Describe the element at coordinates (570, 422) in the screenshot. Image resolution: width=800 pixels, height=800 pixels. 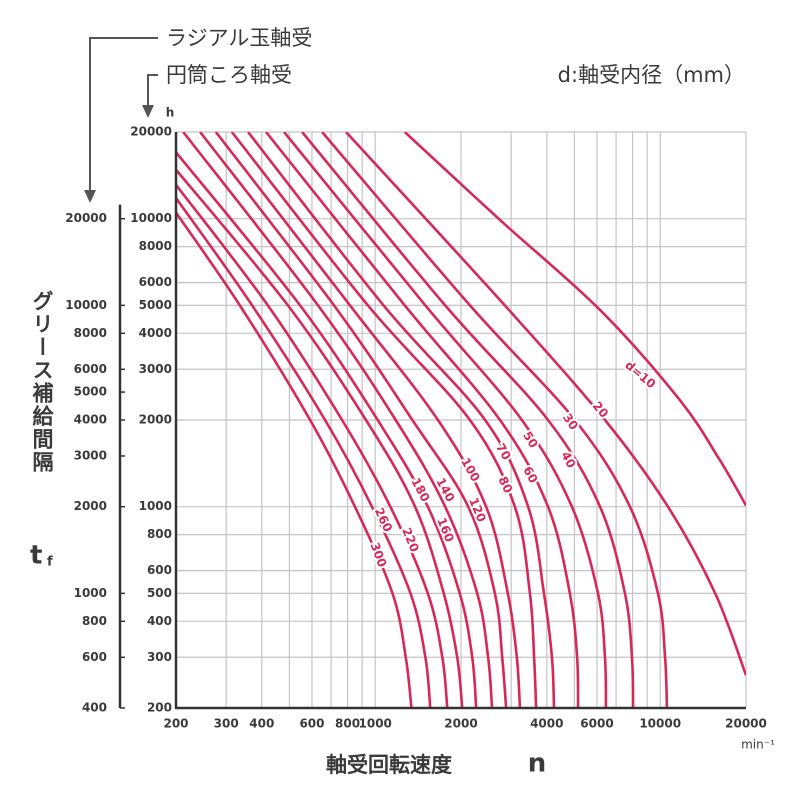
I see `curve-label: 30` at that location.